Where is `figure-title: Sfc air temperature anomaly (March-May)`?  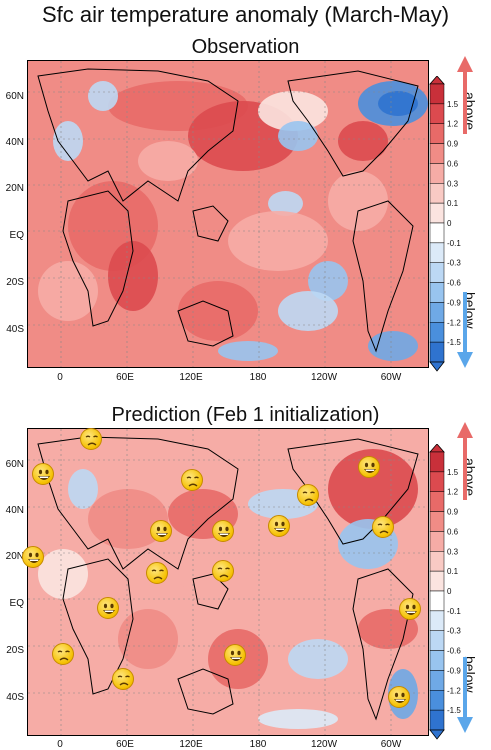
figure-title: Sfc air temperature anomaly (March-May) is located at coordinates (245, 14).